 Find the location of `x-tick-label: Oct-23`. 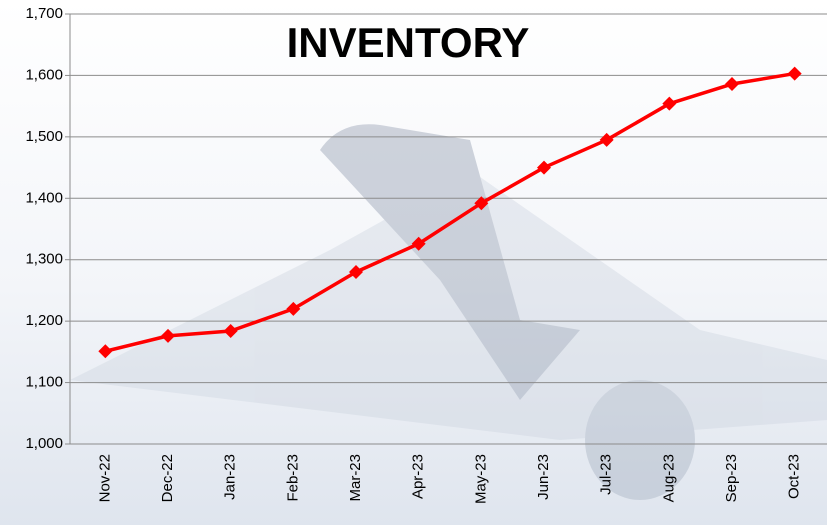

x-tick-label: Oct-23 is located at coordinates (794, 476).